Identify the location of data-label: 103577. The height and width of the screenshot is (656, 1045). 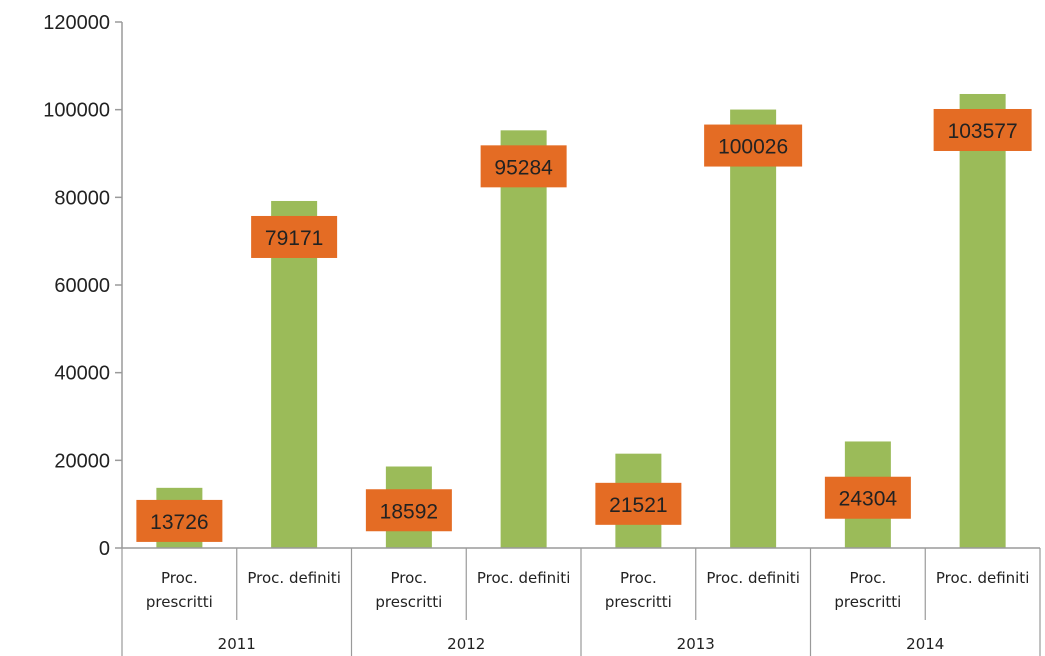
(983, 131).